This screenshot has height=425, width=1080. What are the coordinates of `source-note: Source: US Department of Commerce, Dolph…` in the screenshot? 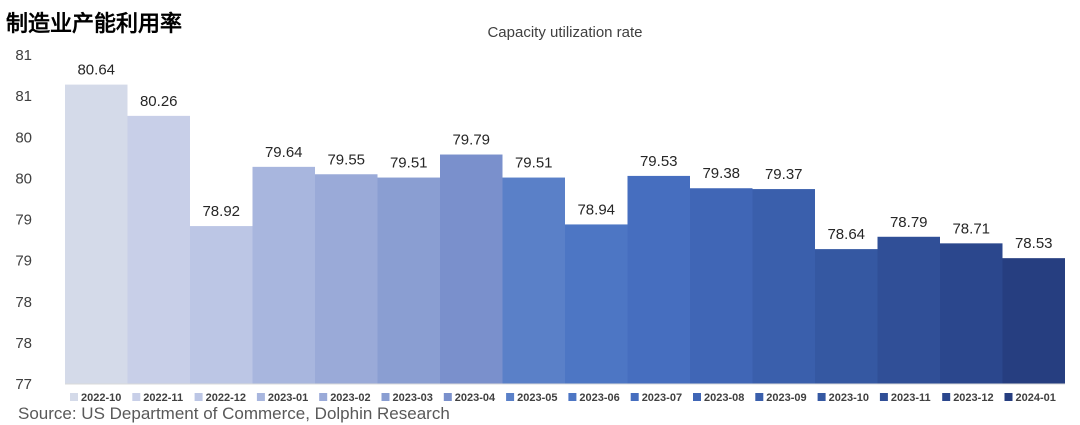 It's located at (234, 413).